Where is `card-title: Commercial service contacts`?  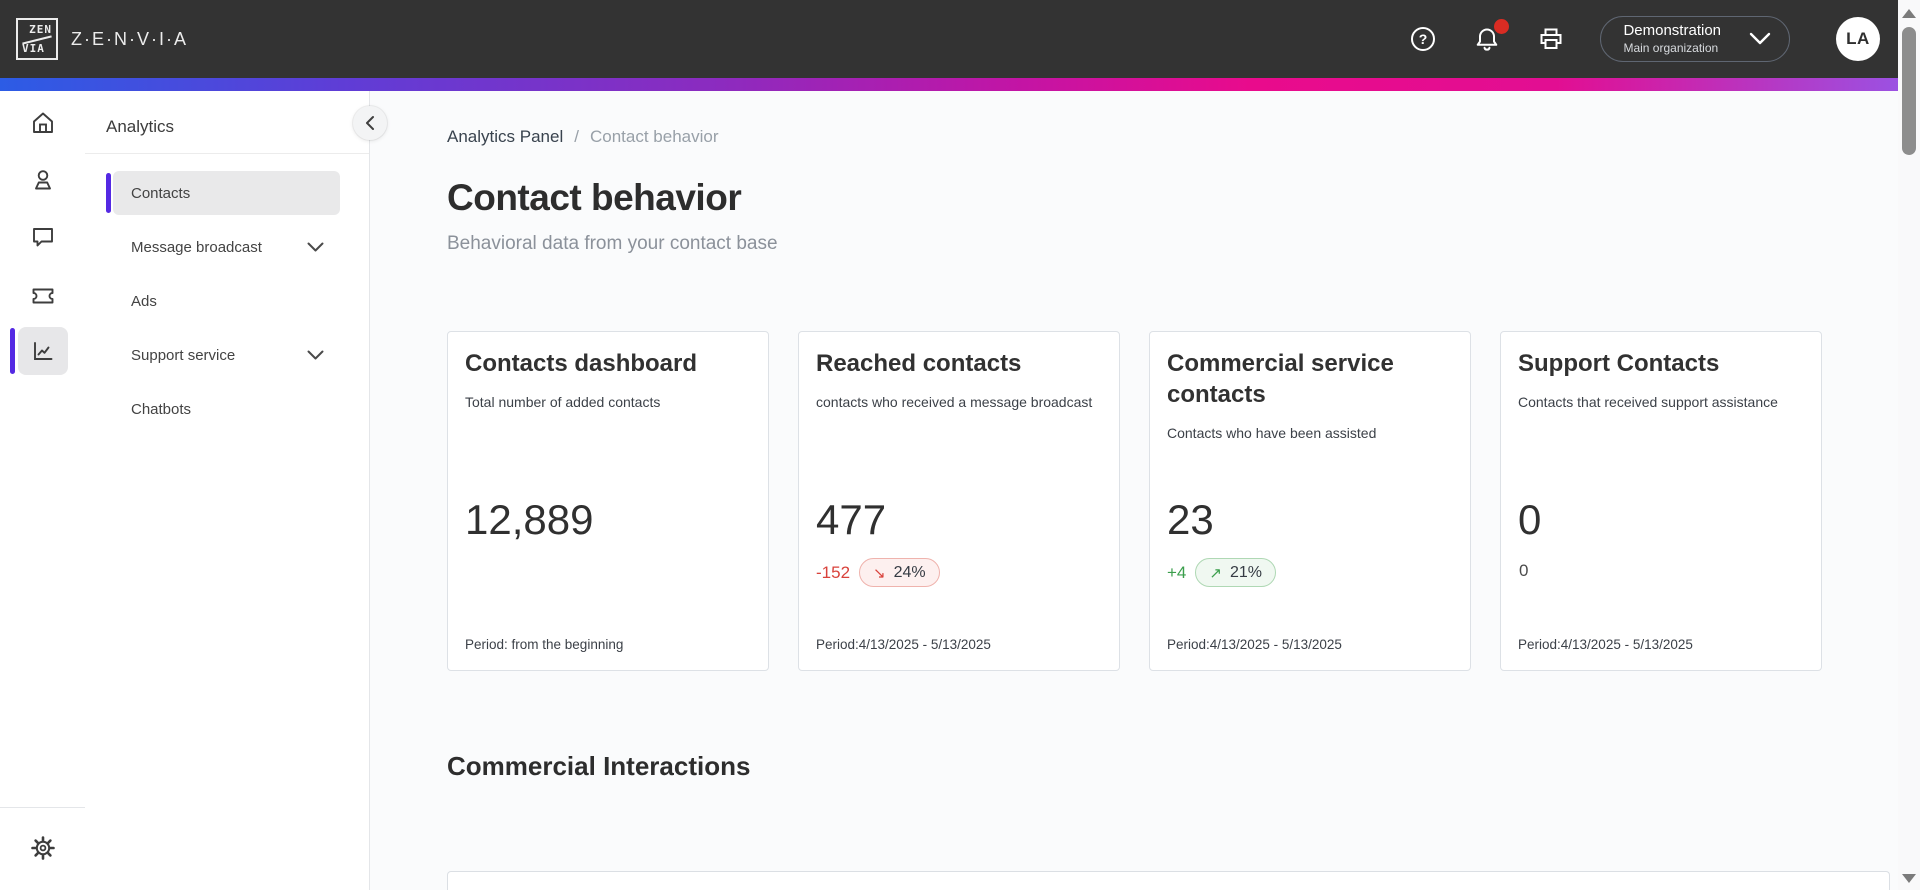 card-title: Commercial service contacts is located at coordinates (1280, 379).